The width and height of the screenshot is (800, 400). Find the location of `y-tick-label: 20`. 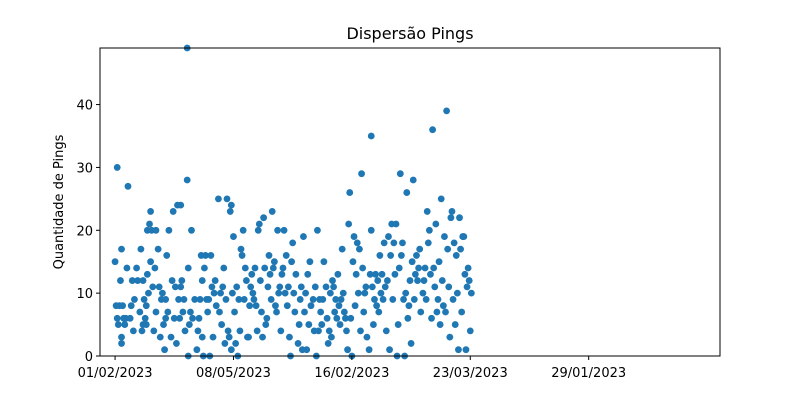

y-tick-label: 20 is located at coordinates (84, 231).